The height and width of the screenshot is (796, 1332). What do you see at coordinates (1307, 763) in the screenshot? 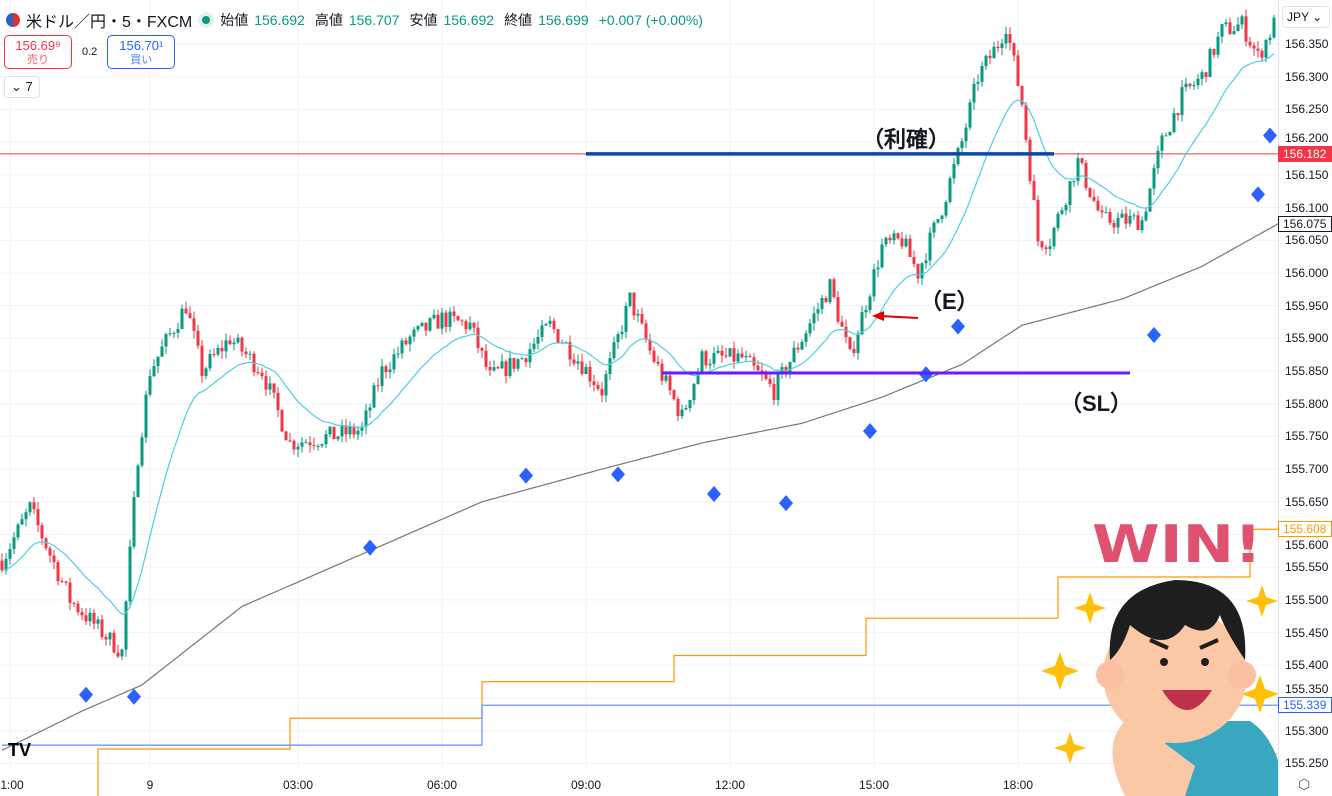
I see `price-tick-label: 155.250` at bounding box center [1307, 763].